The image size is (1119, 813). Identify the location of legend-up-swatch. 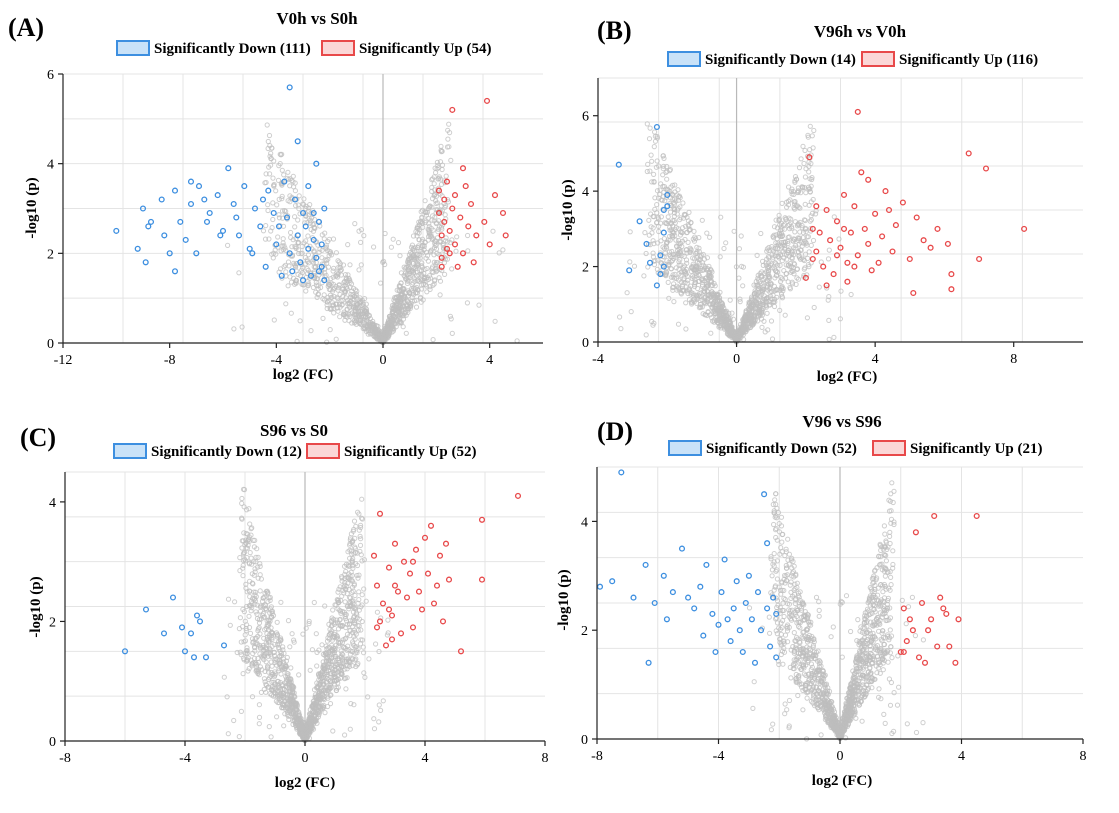
(878, 59).